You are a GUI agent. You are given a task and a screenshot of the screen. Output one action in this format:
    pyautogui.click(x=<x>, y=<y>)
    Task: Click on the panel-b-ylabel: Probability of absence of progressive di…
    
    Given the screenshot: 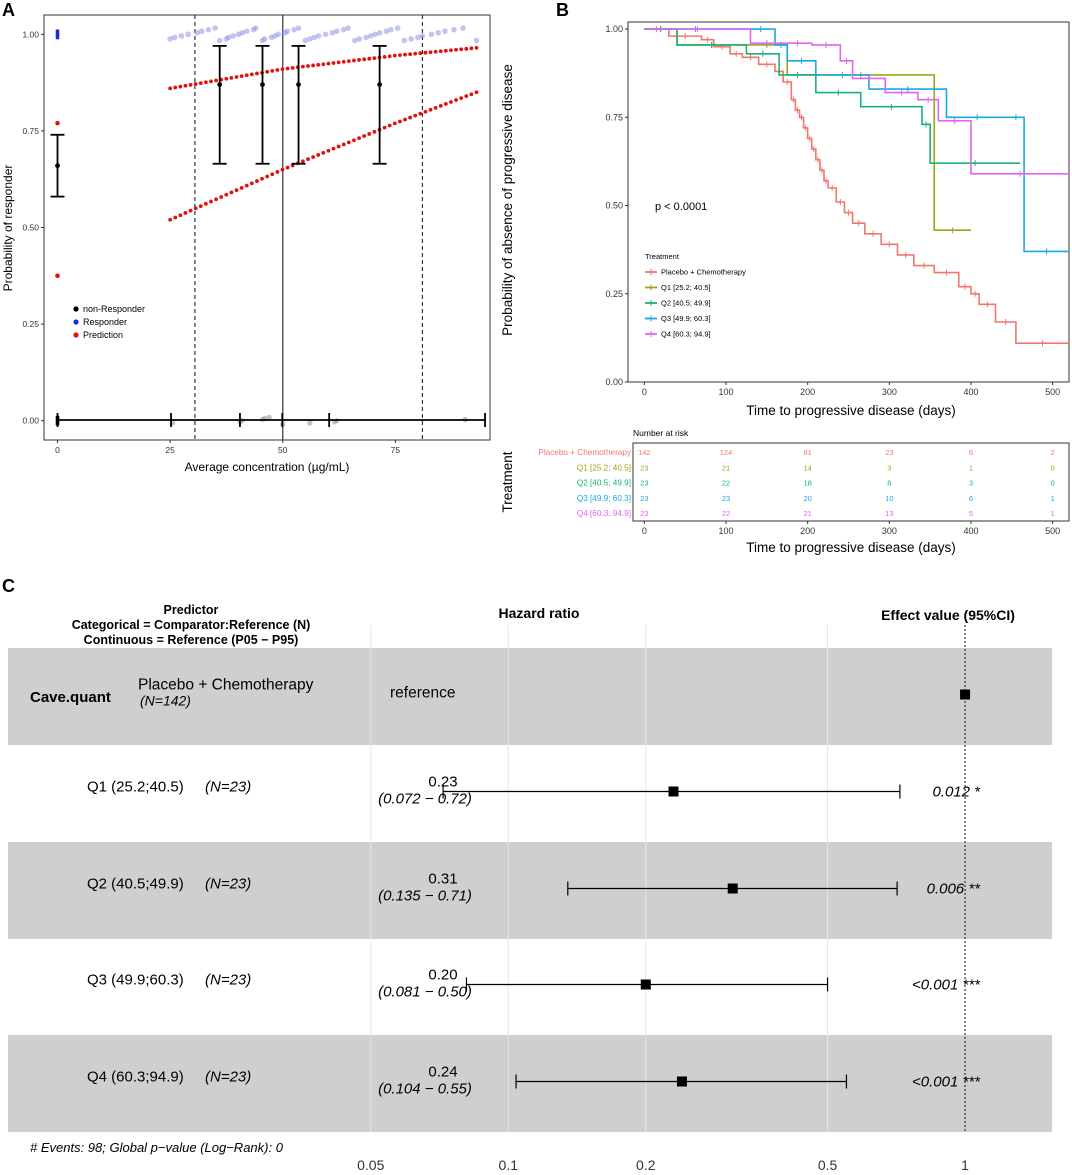 What is the action you would take?
    pyautogui.click(x=507, y=200)
    